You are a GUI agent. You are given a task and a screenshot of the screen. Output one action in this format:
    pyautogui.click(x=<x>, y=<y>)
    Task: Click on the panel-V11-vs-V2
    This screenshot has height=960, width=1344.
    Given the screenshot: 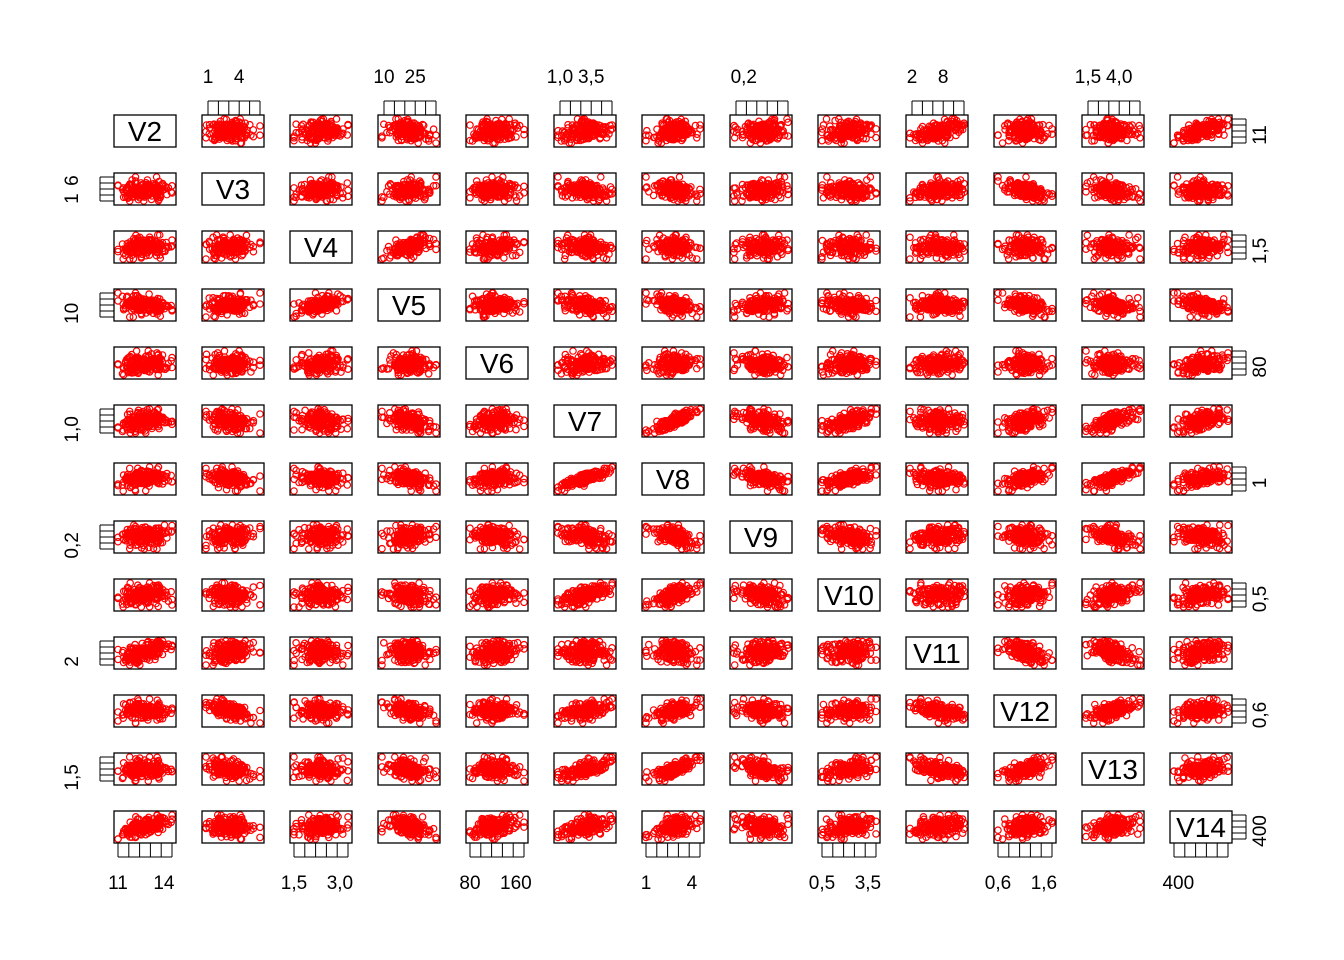 What is the action you would take?
    pyautogui.click(x=937, y=131)
    